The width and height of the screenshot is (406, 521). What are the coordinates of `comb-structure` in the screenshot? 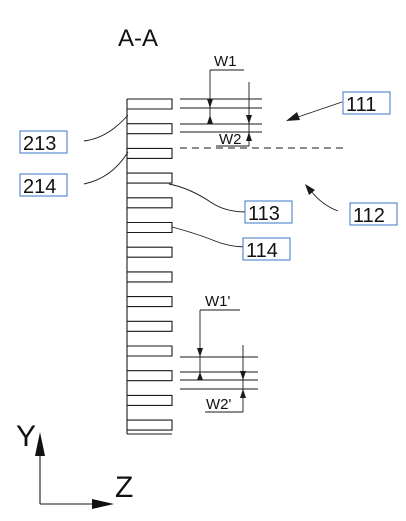 It's located at (149, 266).